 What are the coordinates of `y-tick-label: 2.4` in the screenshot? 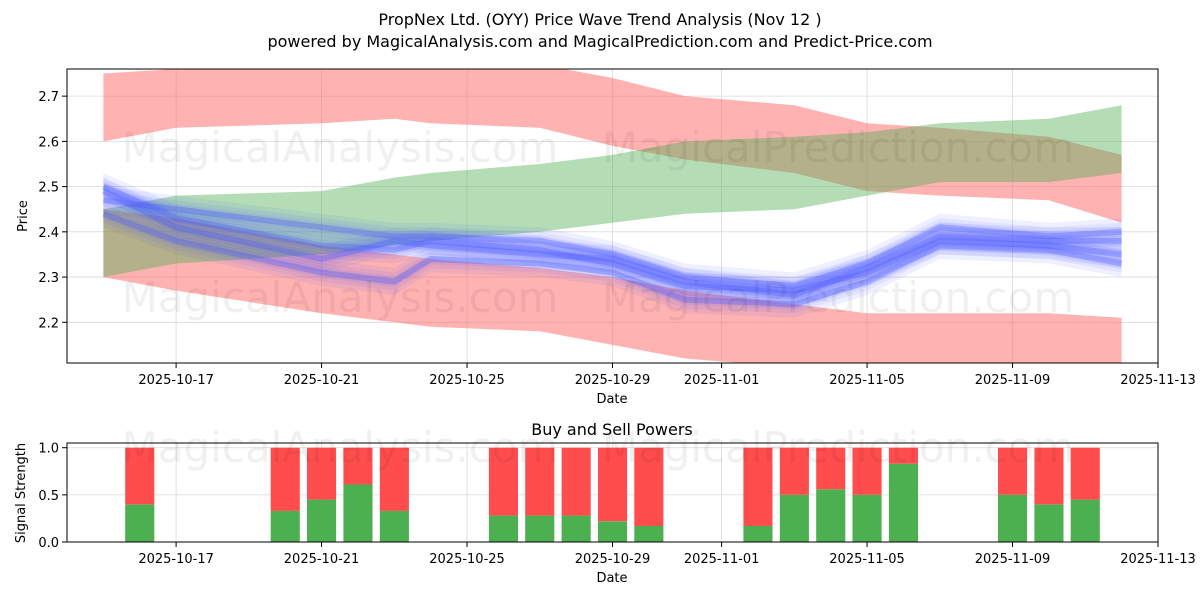 It's located at (48, 233).